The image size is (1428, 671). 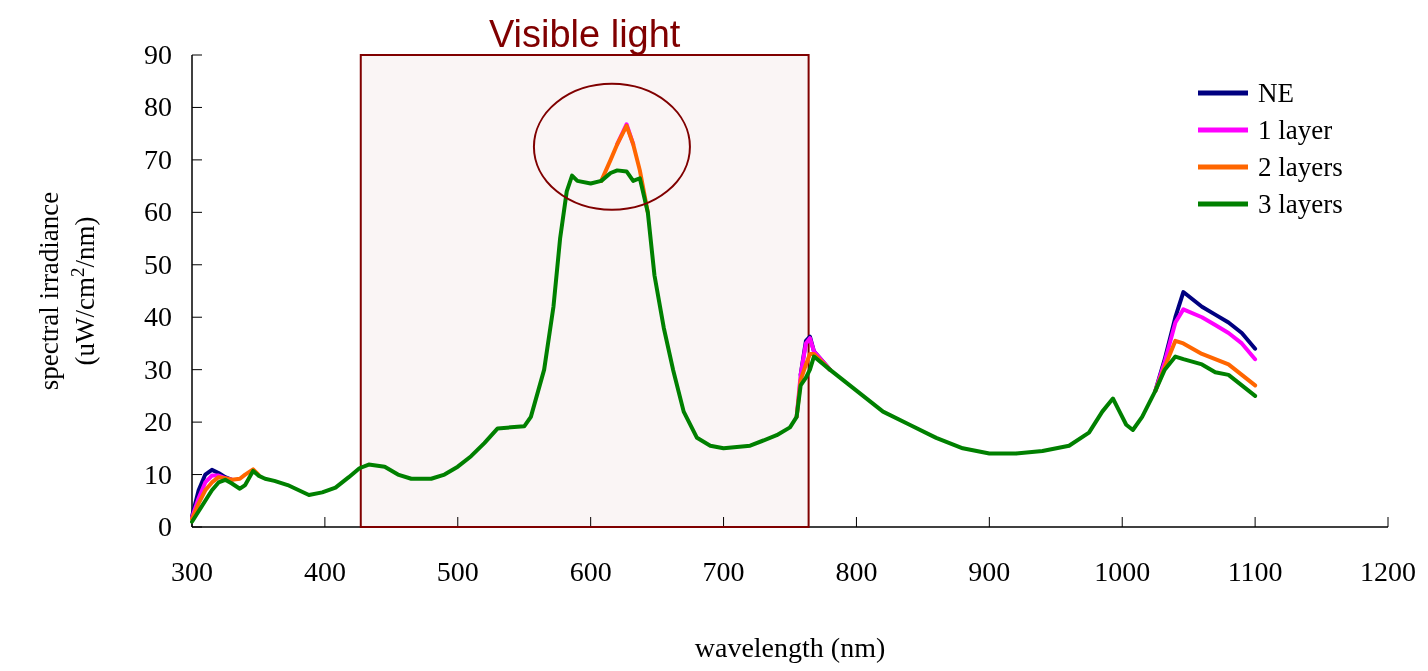 What do you see at coordinates (989, 571) in the screenshot?
I see `x-tick-label: 900` at bounding box center [989, 571].